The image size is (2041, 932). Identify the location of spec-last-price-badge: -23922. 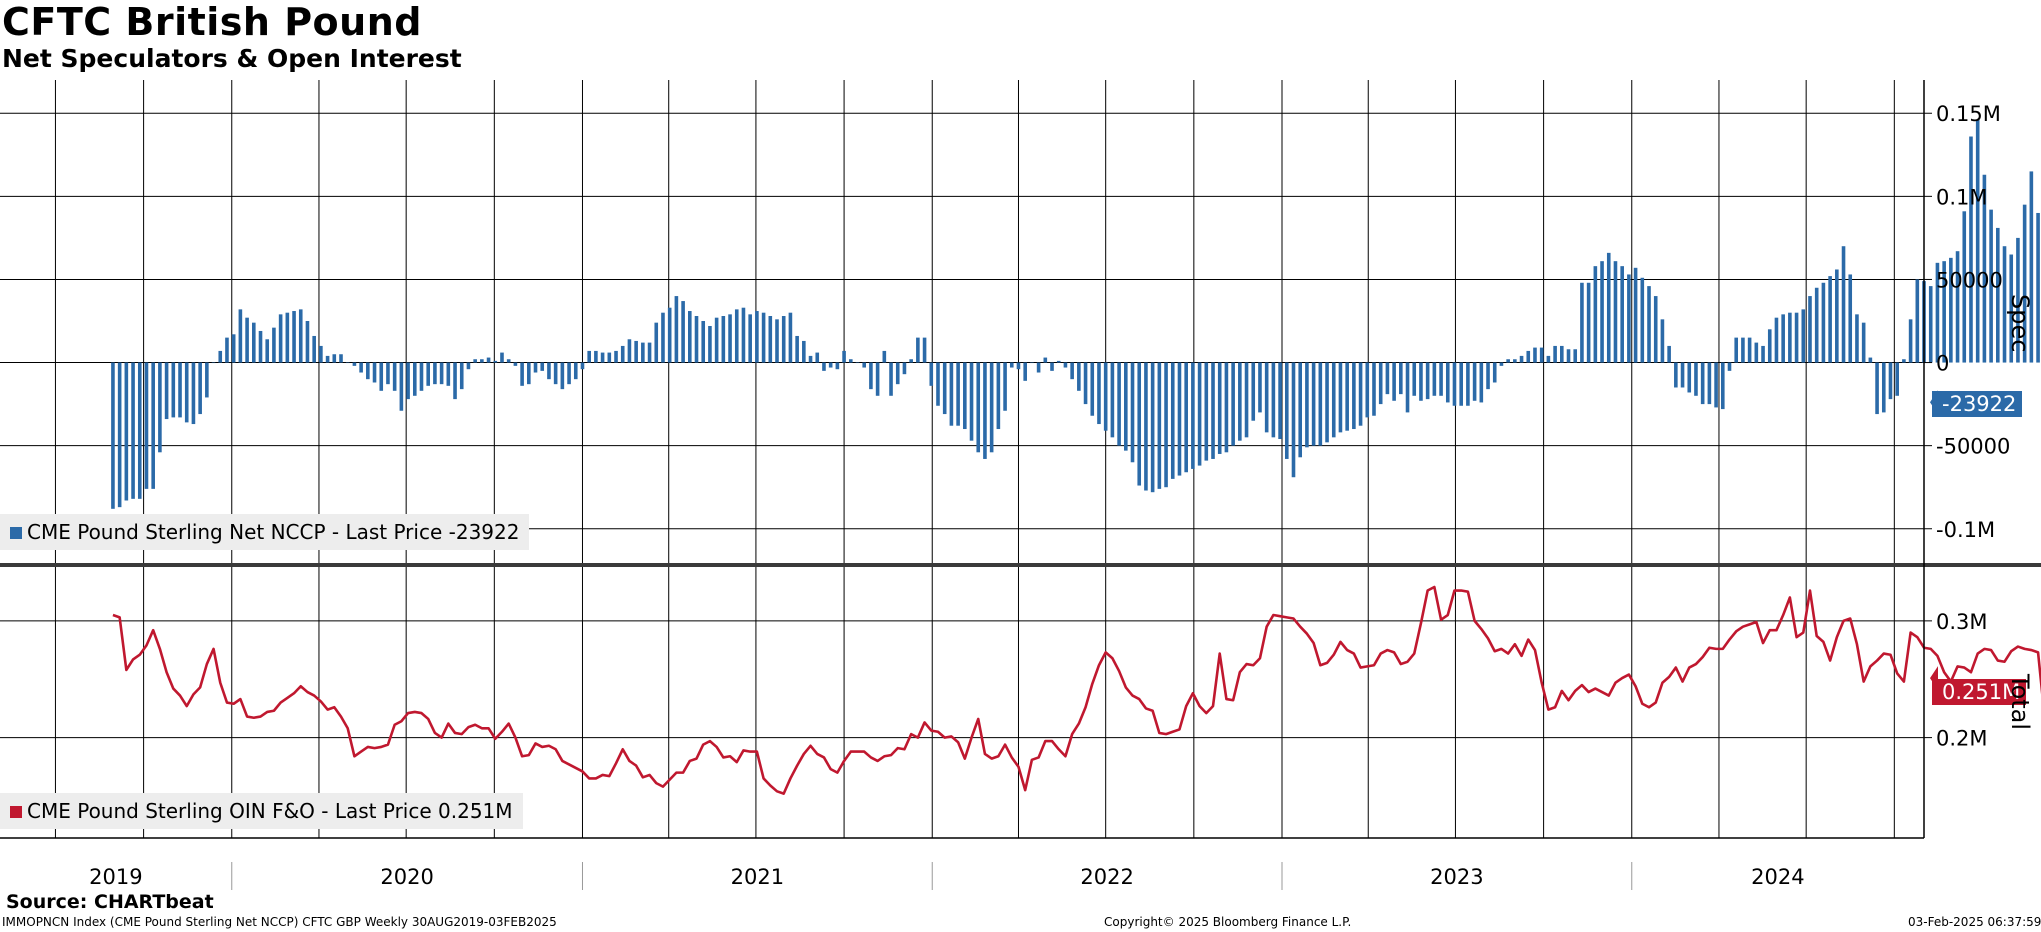
(1977, 404).